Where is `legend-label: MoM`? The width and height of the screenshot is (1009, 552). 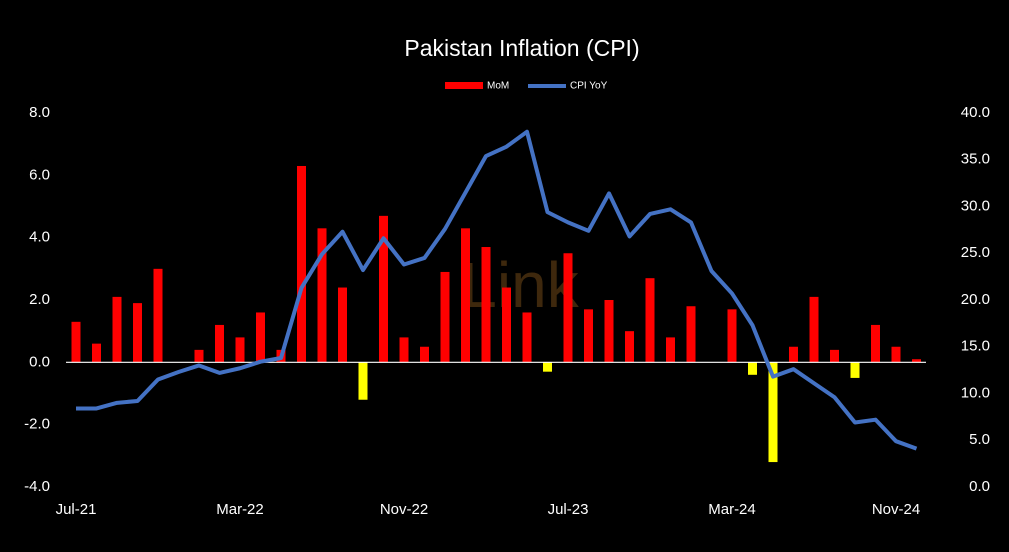 legend-label: MoM is located at coordinates (498, 86).